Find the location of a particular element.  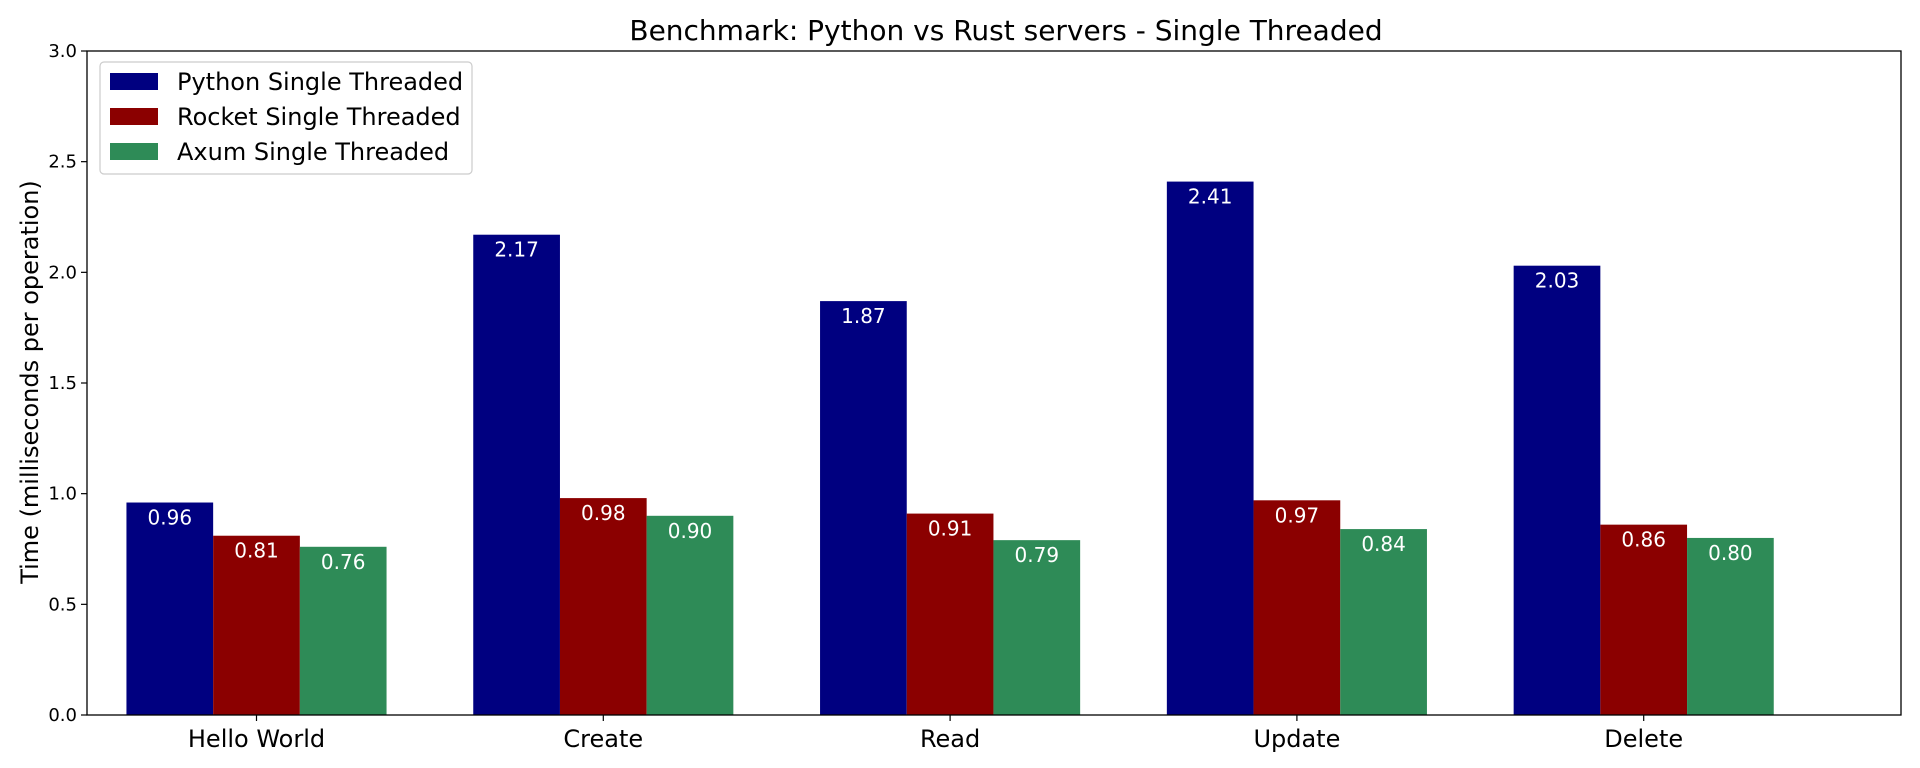

y-tick-label: 0.0 is located at coordinates (62, 715).